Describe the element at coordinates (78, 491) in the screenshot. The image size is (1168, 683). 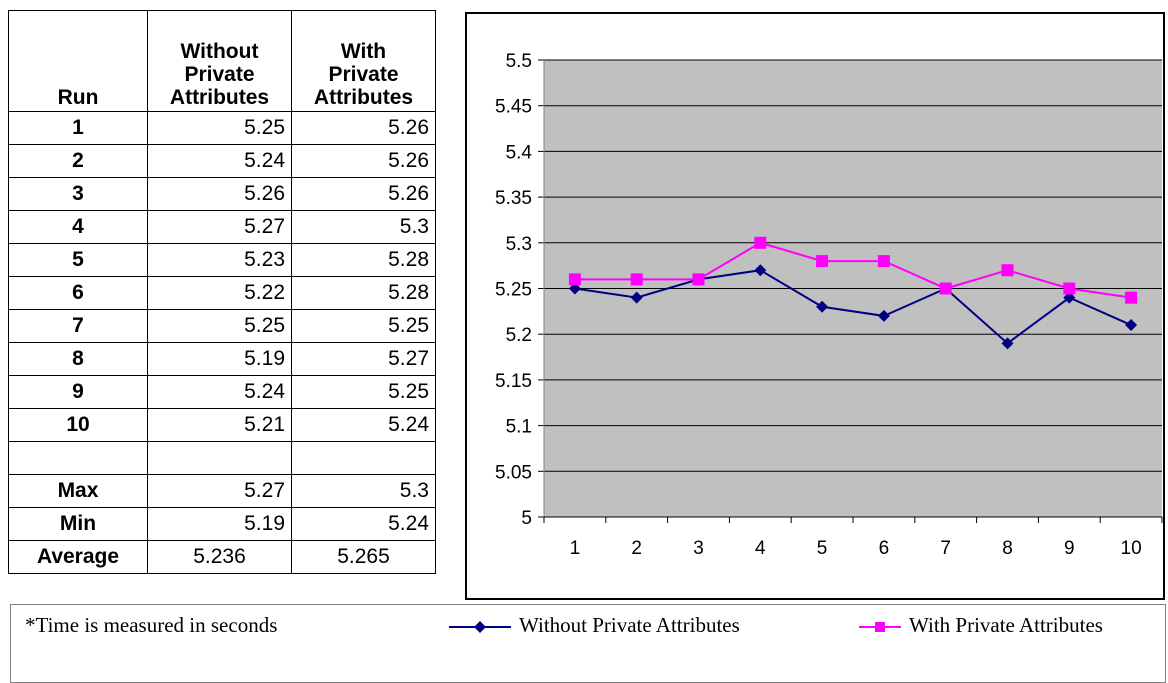
I see `row-label-cell: Max` at that location.